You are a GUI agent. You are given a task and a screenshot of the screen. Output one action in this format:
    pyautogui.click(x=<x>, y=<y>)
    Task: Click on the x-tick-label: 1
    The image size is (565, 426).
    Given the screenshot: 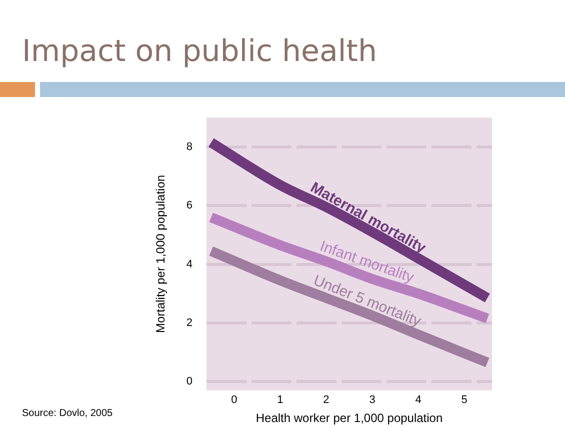 What is the action you would take?
    pyautogui.click(x=280, y=400)
    